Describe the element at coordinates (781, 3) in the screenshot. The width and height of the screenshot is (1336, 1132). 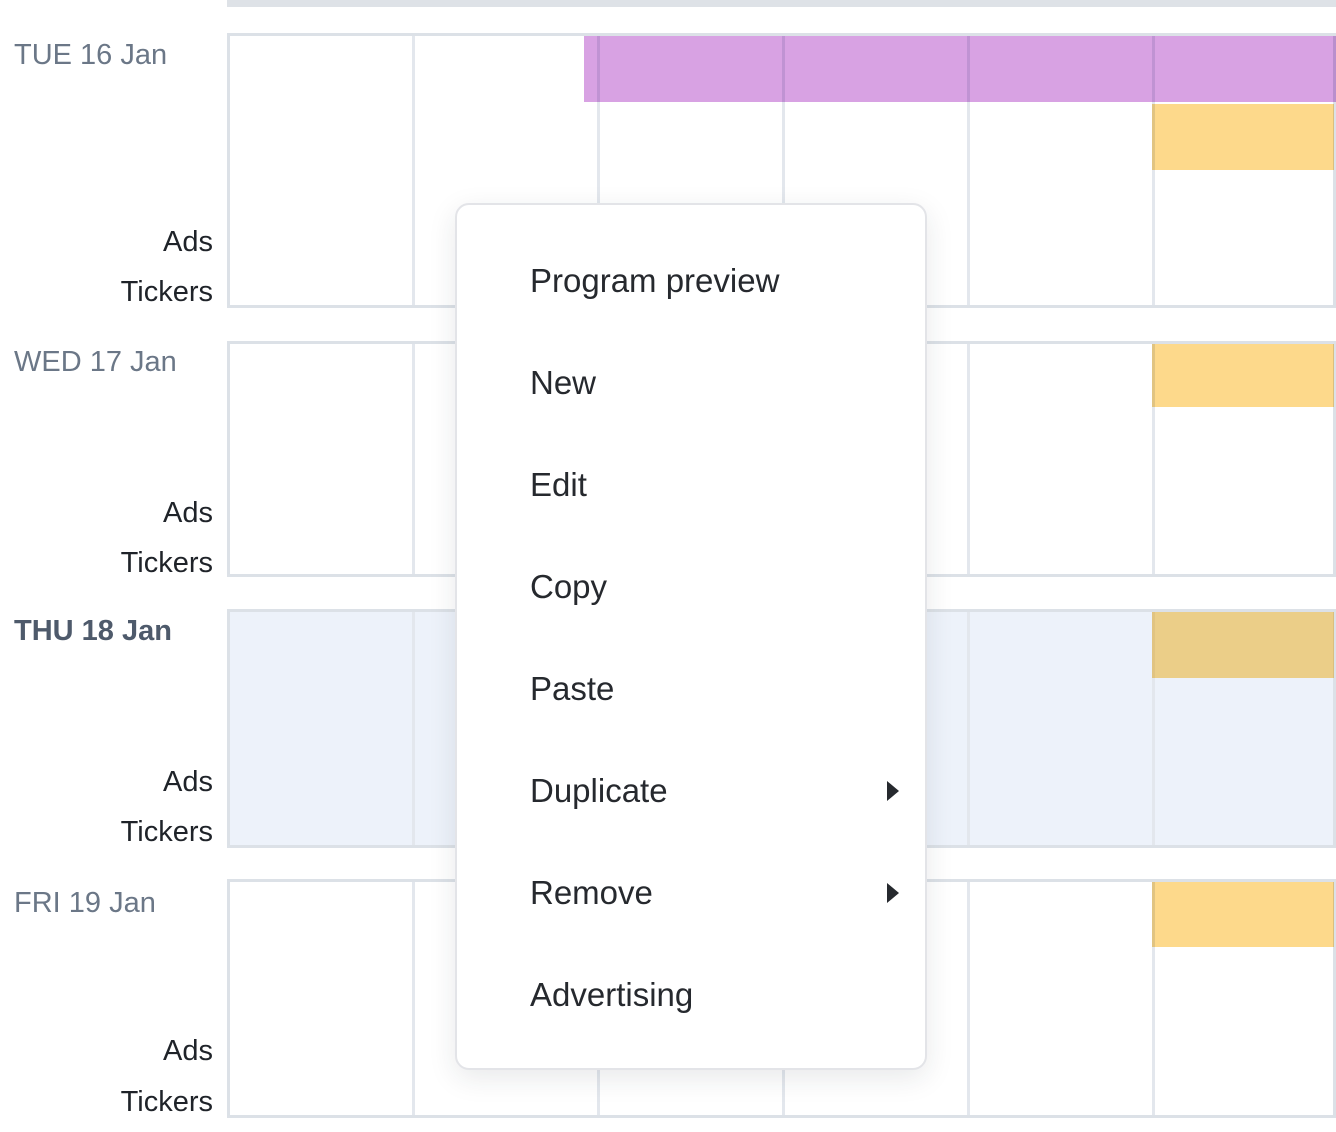
I see `previous-row-edge` at that location.